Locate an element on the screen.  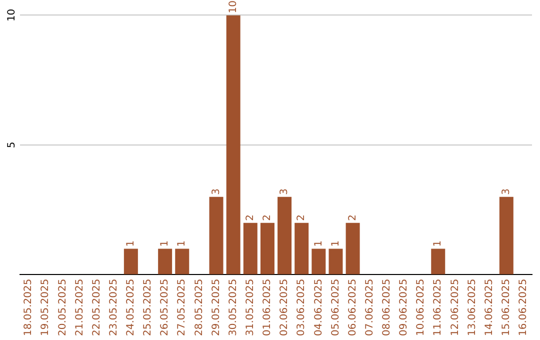
x-tick-label: 22.05.2025 is located at coordinates (96, 307).